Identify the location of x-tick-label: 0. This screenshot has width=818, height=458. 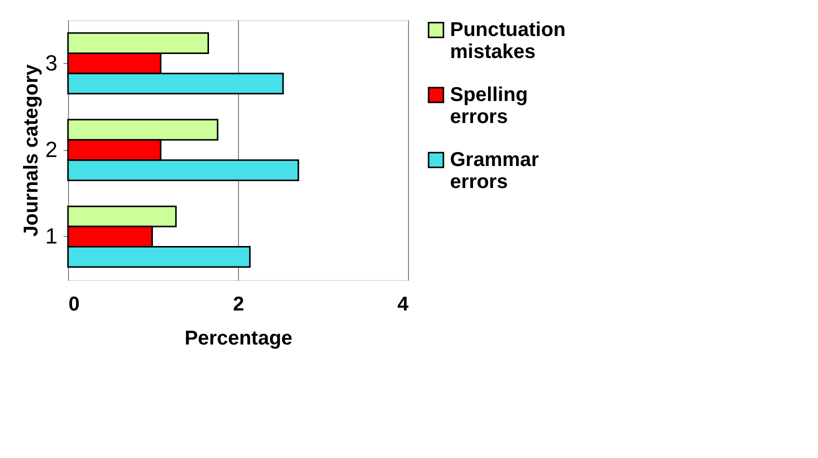
(74, 305).